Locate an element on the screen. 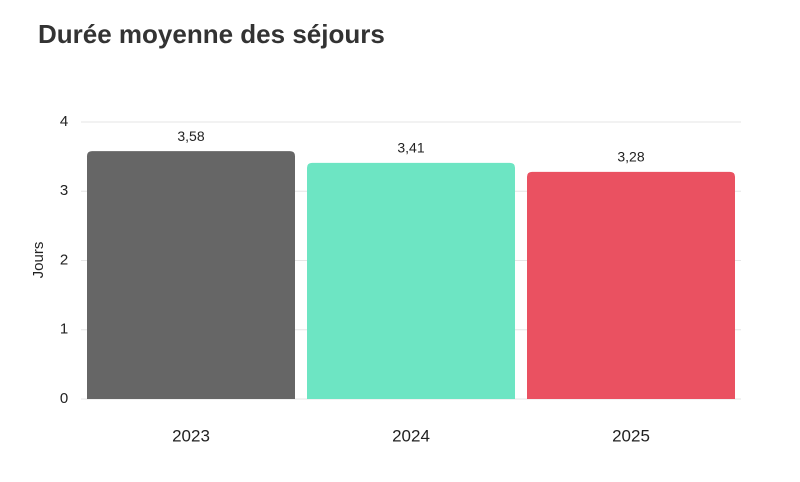 The height and width of the screenshot is (482, 800). x-tick-label: 2023 is located at coordinates (191, 435).